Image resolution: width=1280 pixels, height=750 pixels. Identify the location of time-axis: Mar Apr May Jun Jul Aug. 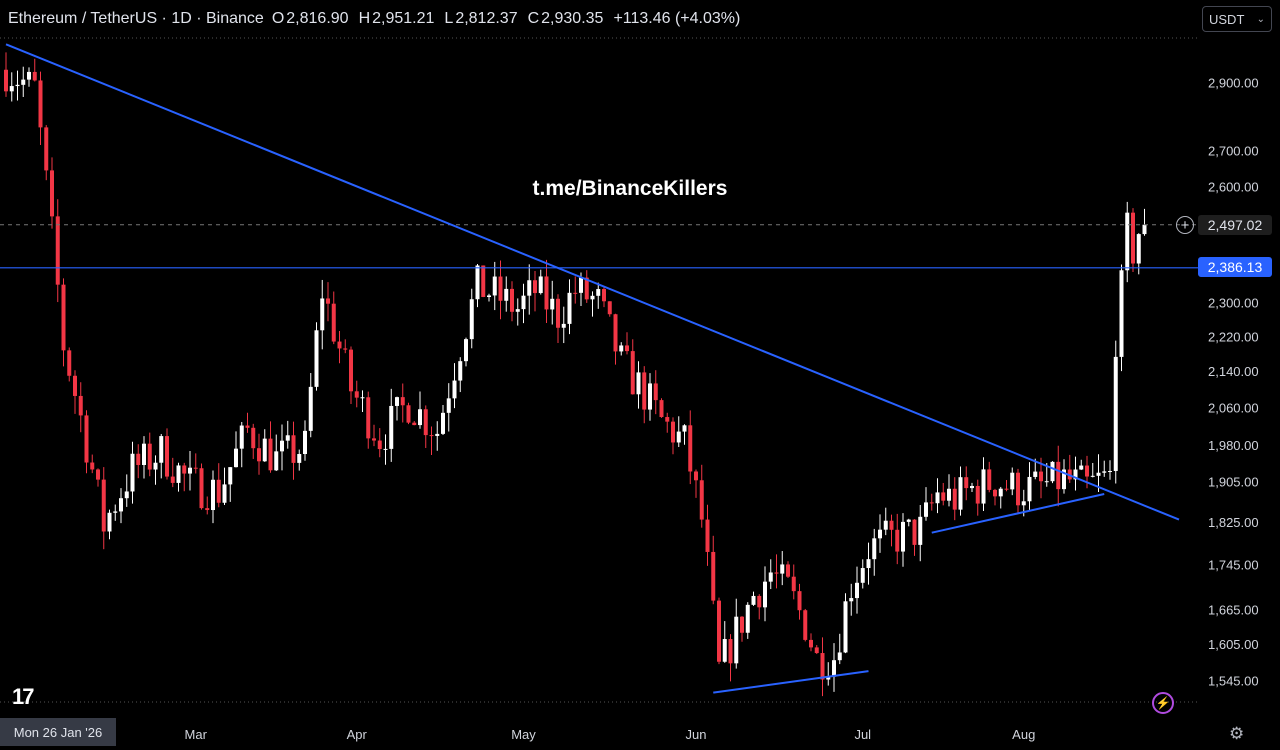
(610, 734).